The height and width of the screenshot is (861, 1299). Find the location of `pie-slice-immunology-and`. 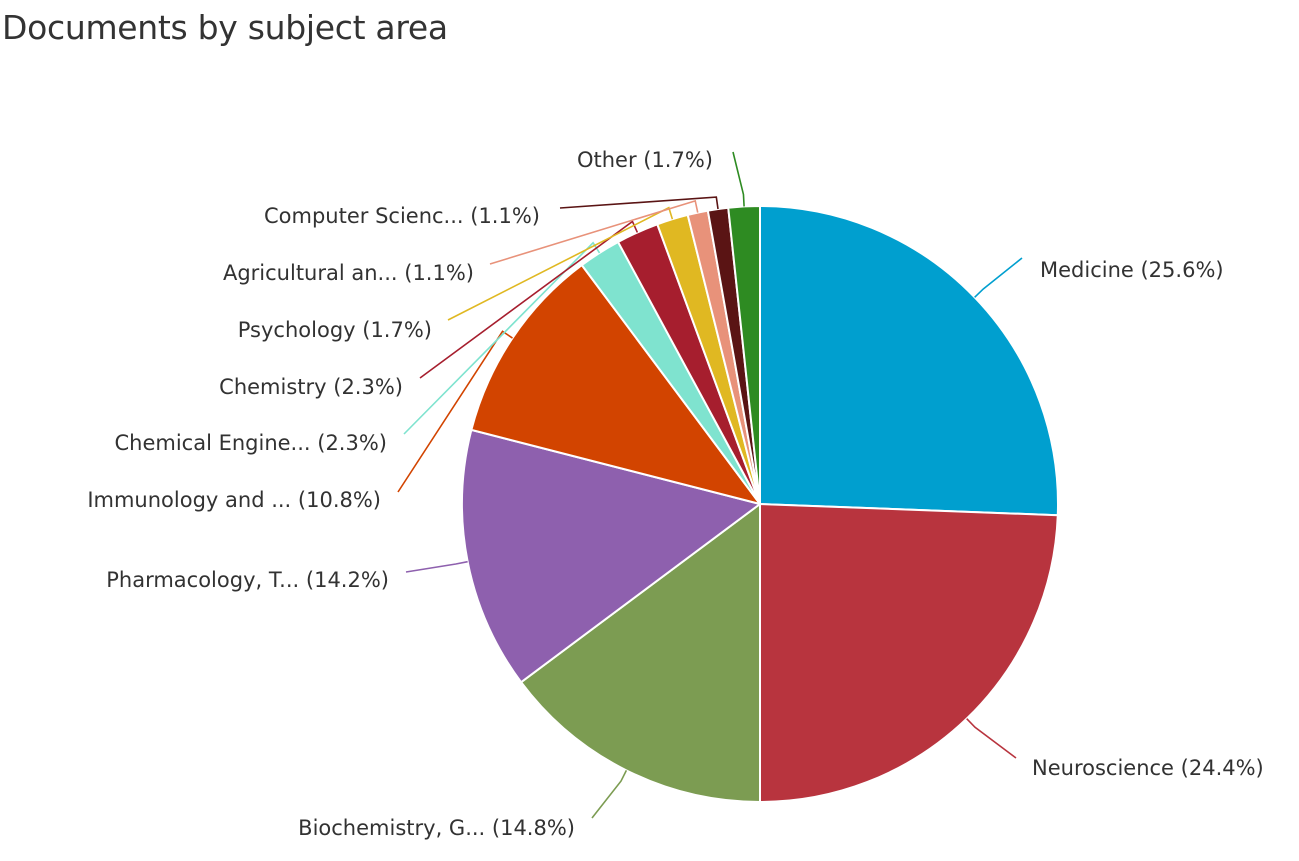

pie-slice-immunology-and is located at coordinates (615, 384).